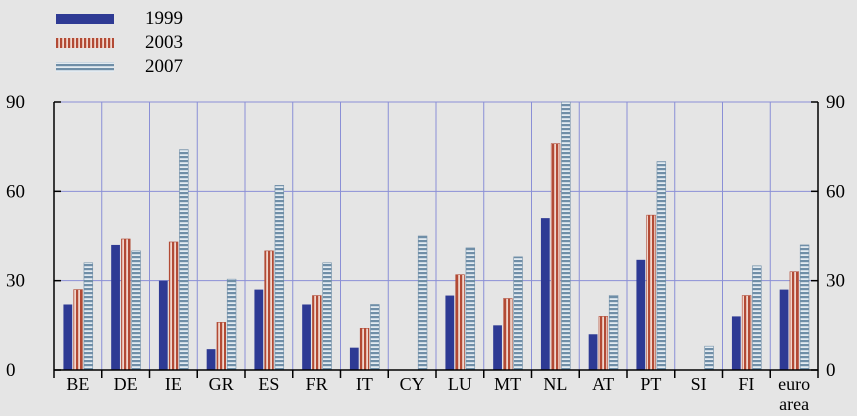 This screenshot has width=857, height=416. Describe the element at coordinates (364, 349) in the screenshot. I see `bar-IT-2003` at that location.